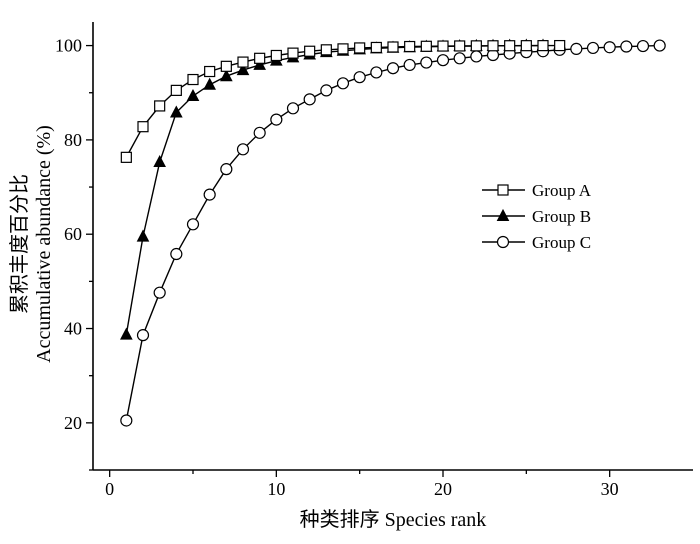 Image resolution: width=700 pixels, height=544 pixels. I want to click on series-group-a, so click(343, 101).